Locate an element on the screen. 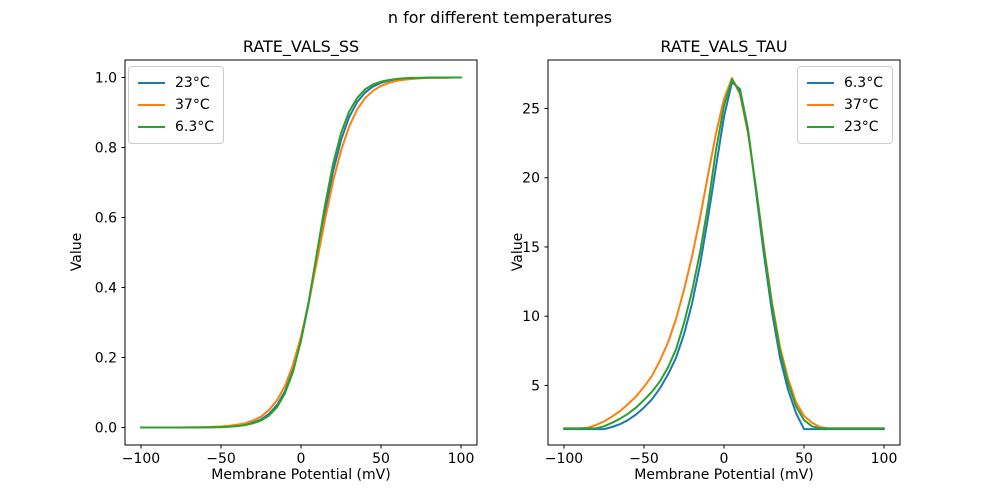 The image size is (1000, 500). legend-ss: 23°C 37°C 6.3°C is located at coordinates (176, 105).